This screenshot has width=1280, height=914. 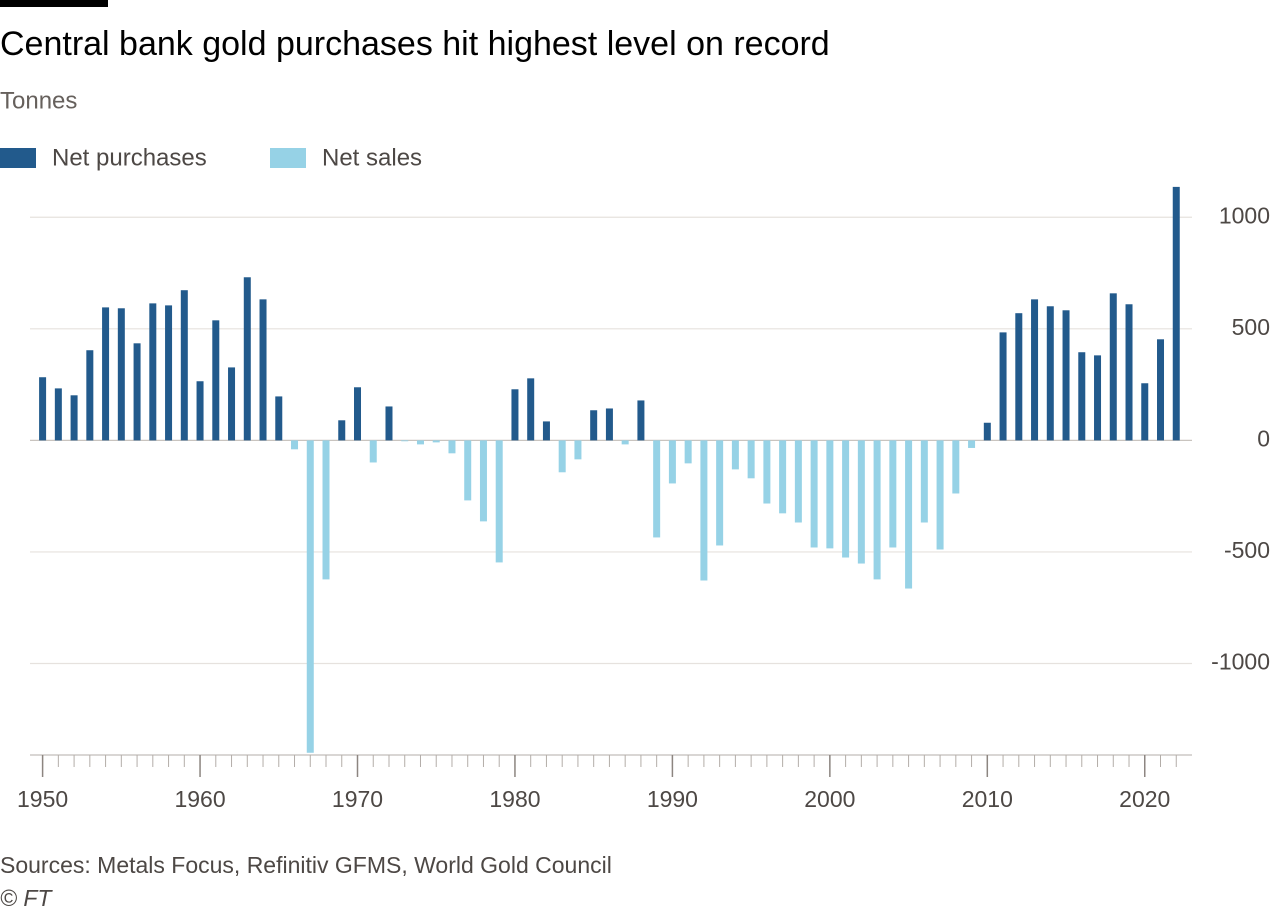 What do you see at coordinates (1263, 438) in the screenshot?
I see `y-tick-label: 0` at bounding box center [1263, 438].